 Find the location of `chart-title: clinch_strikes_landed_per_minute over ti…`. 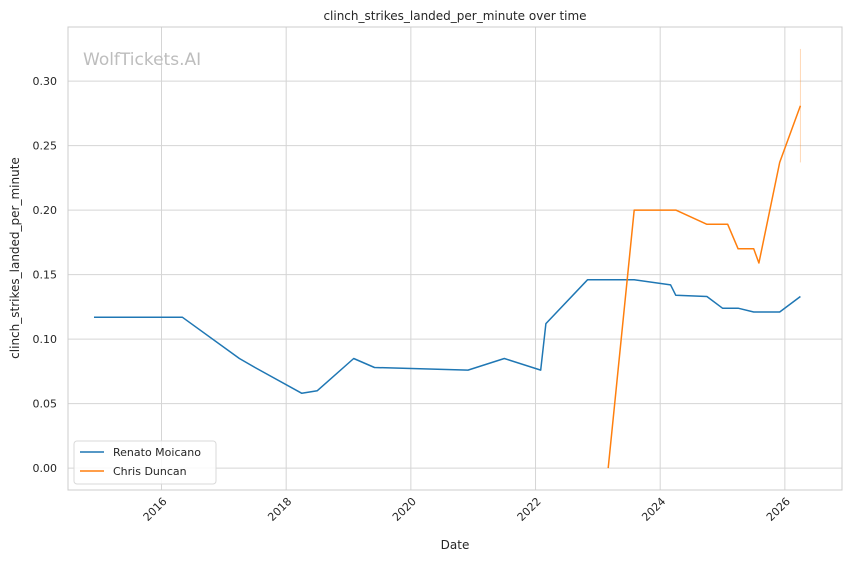

chart-title: clinch_strikes_landed_per_minute over ti… is located at coordinates (454, 16).